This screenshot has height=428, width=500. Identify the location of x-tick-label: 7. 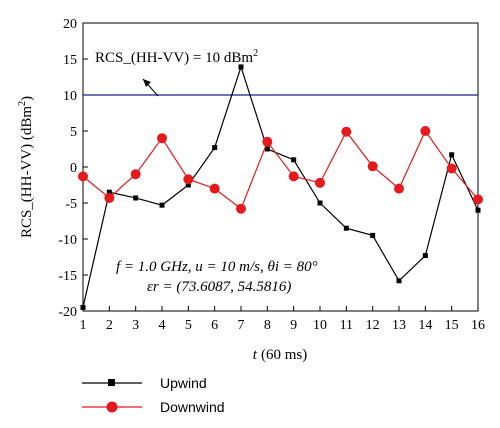
(241, 325).